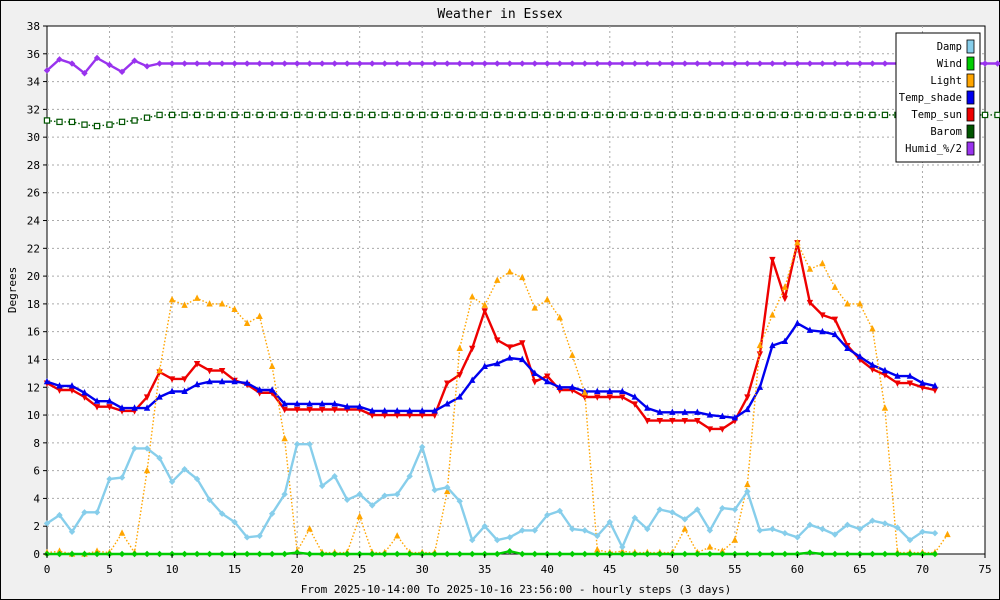 This screenshot has height=600, width=1000. Describe the element at coordinates (33, 165) in the screenshot. I see `y-tick-label: 28` at that location.